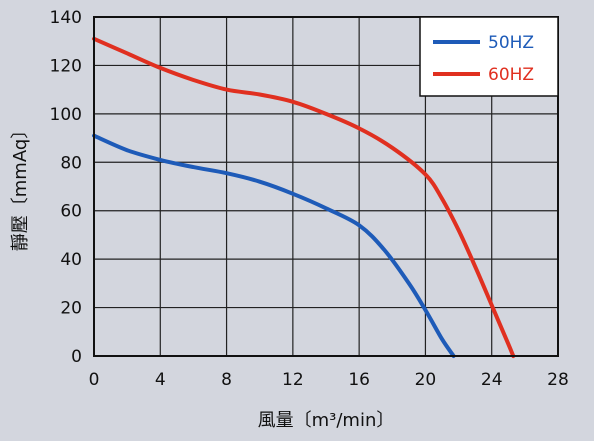 The width and height of the screenshot is (594, 441). I want to click on x-axis-label: 風量〔m³/min〕, so click(326, 420).